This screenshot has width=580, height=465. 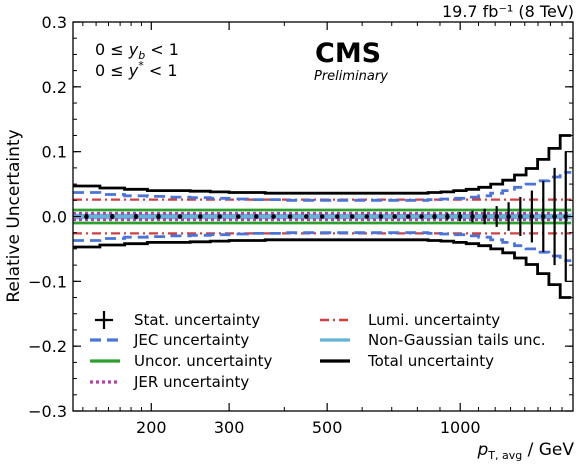 I want to click on legend-label: Uncor. uncertainty, so click(x=203, y=361).